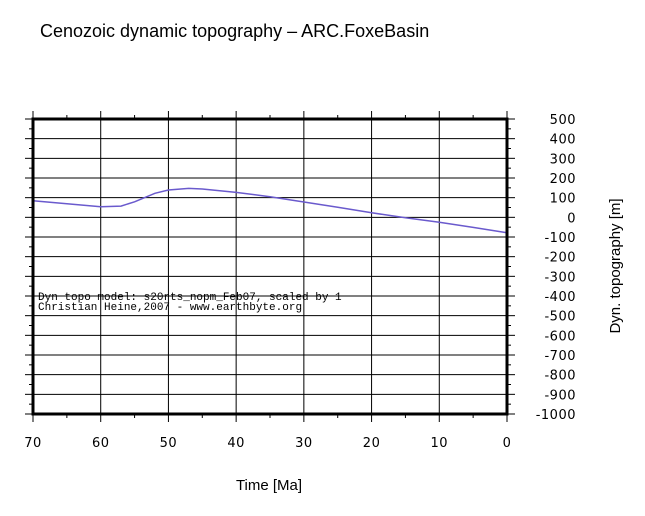 This screenshot has width=645, height=516. What do you see at coordinates (170, 308) in the screenshot?
I see `annotation-credit: Christian Heine,2007 - www.earthbyte.org` at bounding box center [170, 308].